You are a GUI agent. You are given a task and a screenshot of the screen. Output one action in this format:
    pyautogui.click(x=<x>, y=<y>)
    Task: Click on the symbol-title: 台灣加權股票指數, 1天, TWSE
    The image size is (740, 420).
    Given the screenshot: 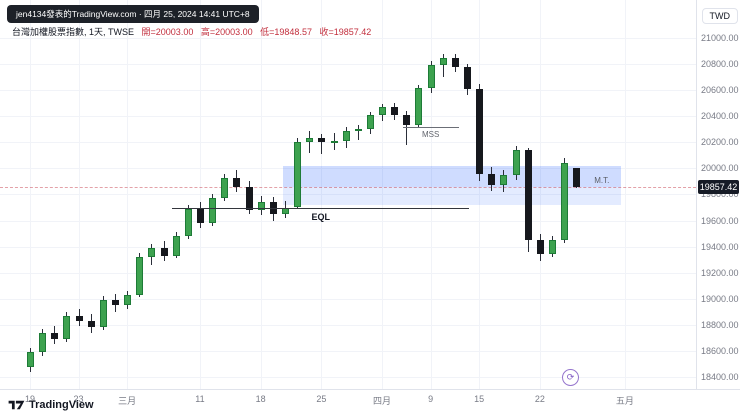 What is the action you would take?
    pyautogui.click(x=73, y=32)
    